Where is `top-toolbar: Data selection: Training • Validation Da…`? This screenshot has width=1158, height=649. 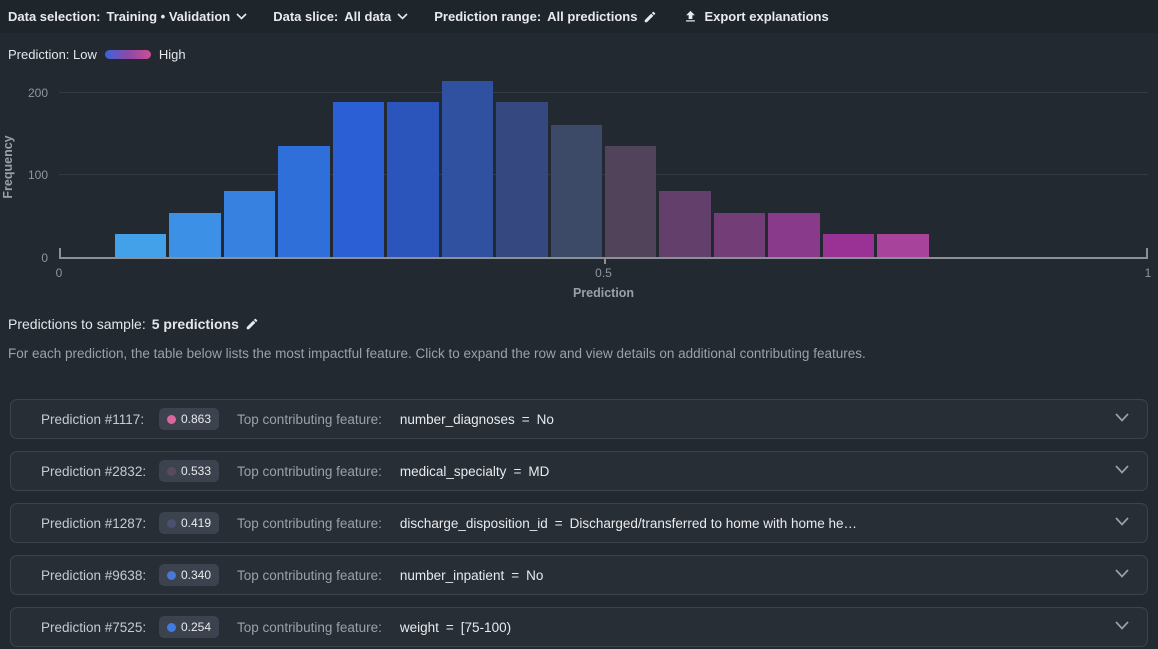
top-toolbar: Data selection: Training • Validation Da… is located at coordinates (579, 16).